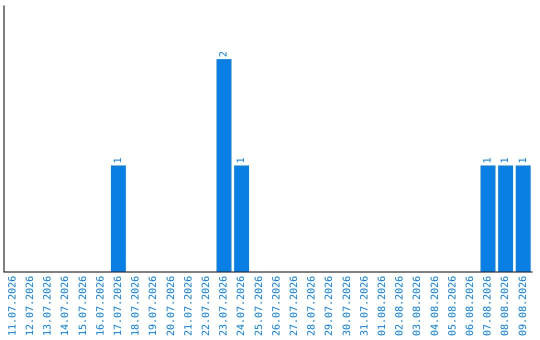 The height and width of the screenshot is (340, 540). What do you see at coordinates (188, 306) in the screenshot?
I see `x-tick-label: 21.07.2026` at bounding box center [188, 306].